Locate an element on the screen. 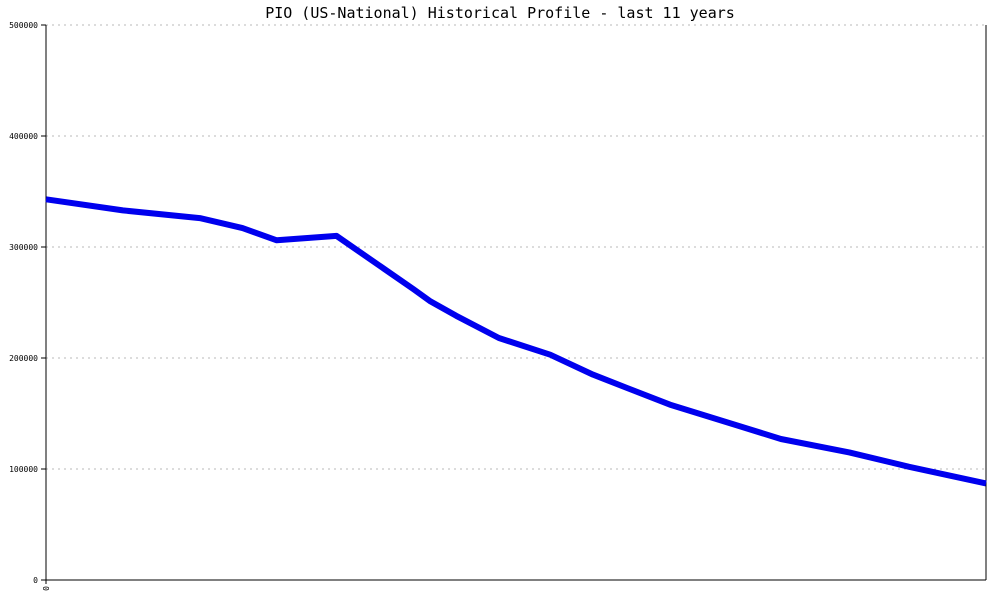  y-tick-label: 300000 is located at coordinates (23, 247).